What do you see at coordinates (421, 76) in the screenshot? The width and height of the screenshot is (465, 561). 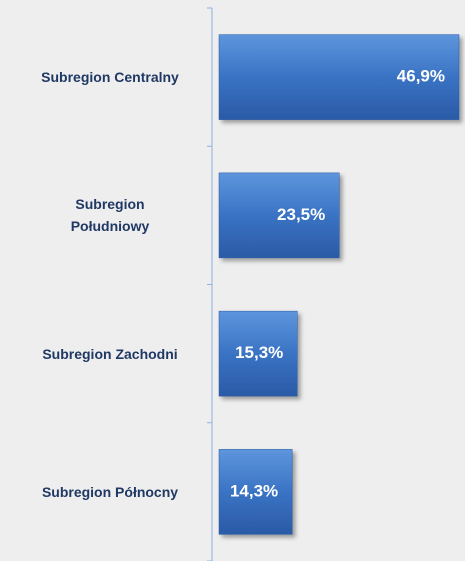 I see `value-label: 46,9%` at bounding box center [421, 76].